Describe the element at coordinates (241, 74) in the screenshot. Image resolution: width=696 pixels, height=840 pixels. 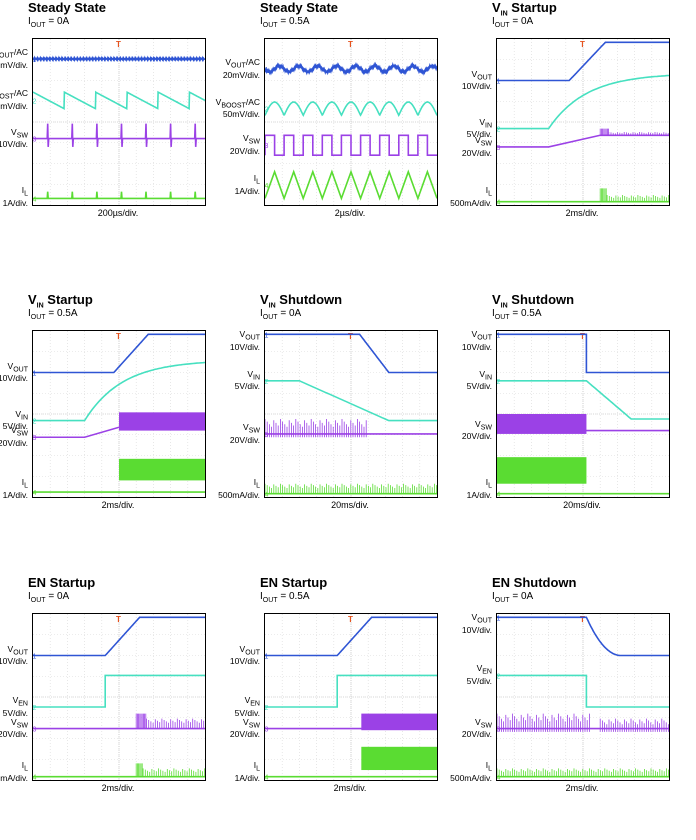
I see `channel-scale: 20mV/div.` at that location.